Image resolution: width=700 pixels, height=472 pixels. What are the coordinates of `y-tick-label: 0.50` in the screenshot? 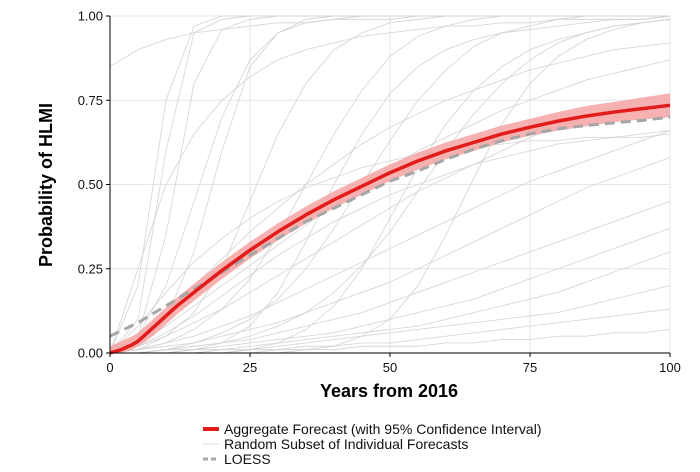 It's located at (90, 184).